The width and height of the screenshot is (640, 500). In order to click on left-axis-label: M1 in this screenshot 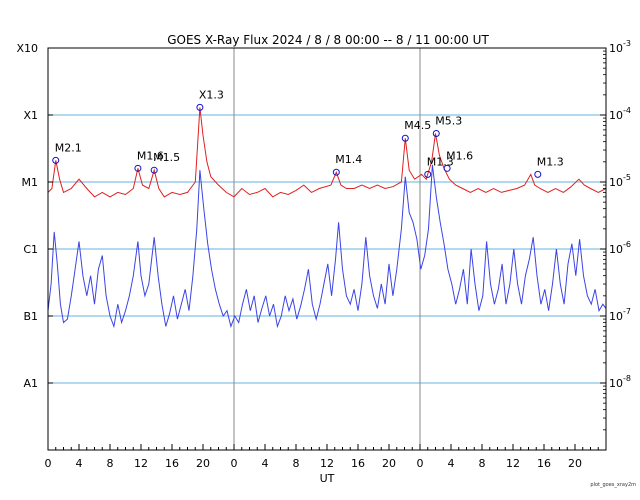, I will do `click(30, 182)`.